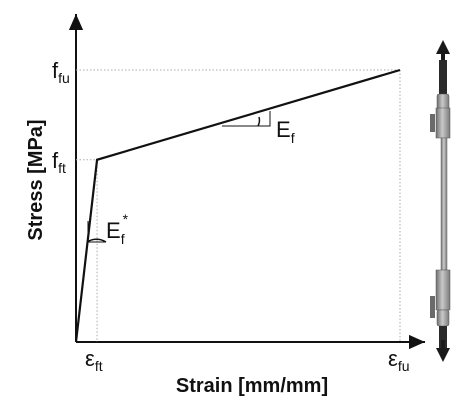 This screenshot has width=456, height=401. What do you see at coordinates (36, 179) in the screenshot?
I see `y-axis-title: Stress [MPa]` at bounding box center [36, 179].